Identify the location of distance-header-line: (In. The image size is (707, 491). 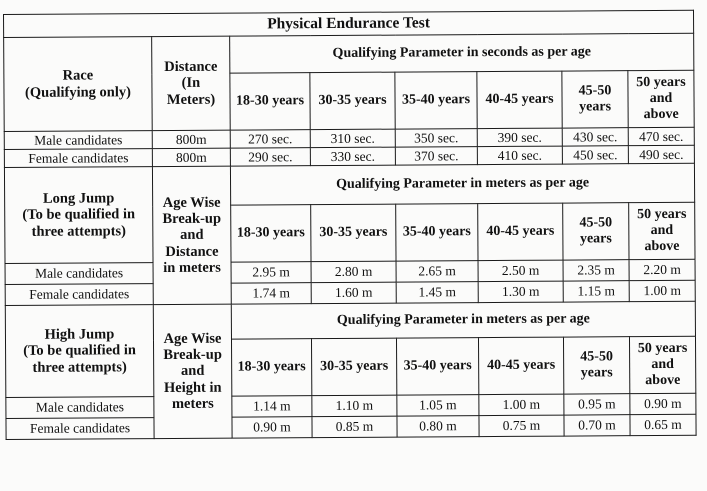
(191, 83).